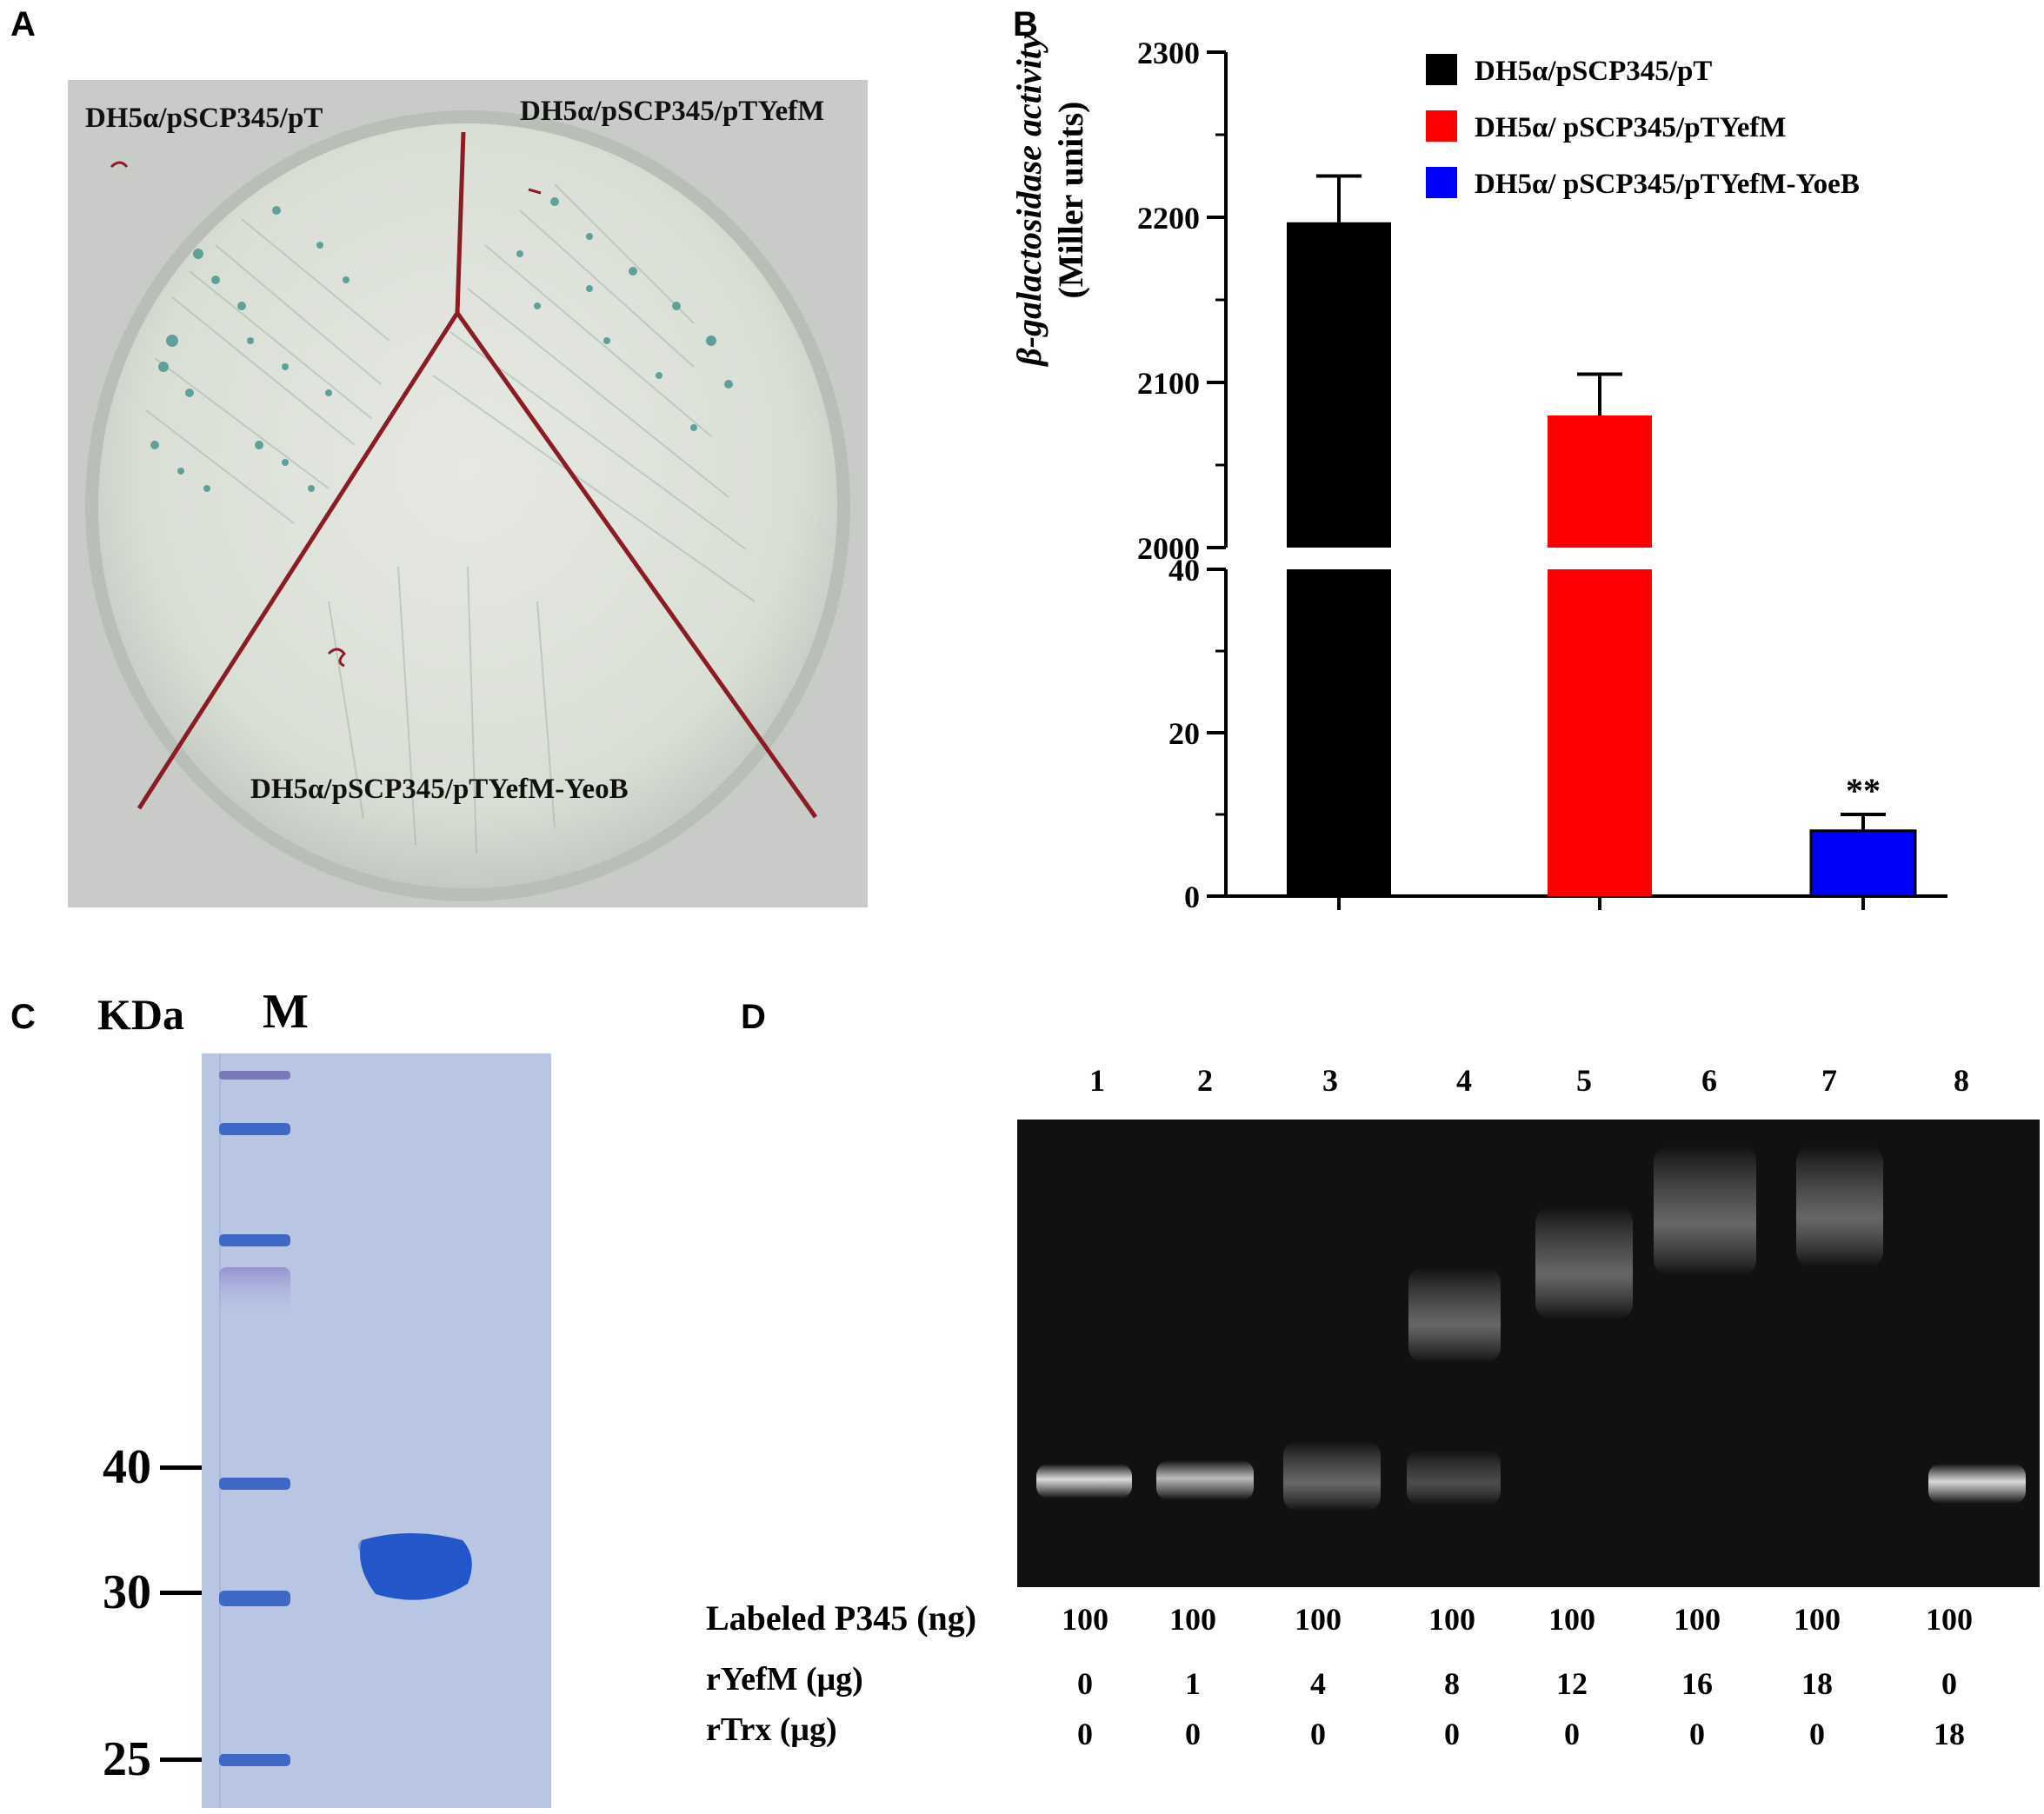 The width and height of the screenshot is (2044, 1814). Describe the element at coordinates (1029, 200) in the screenshot. I see `y-axis-label-line1: β-galactosidase activity` at that location.